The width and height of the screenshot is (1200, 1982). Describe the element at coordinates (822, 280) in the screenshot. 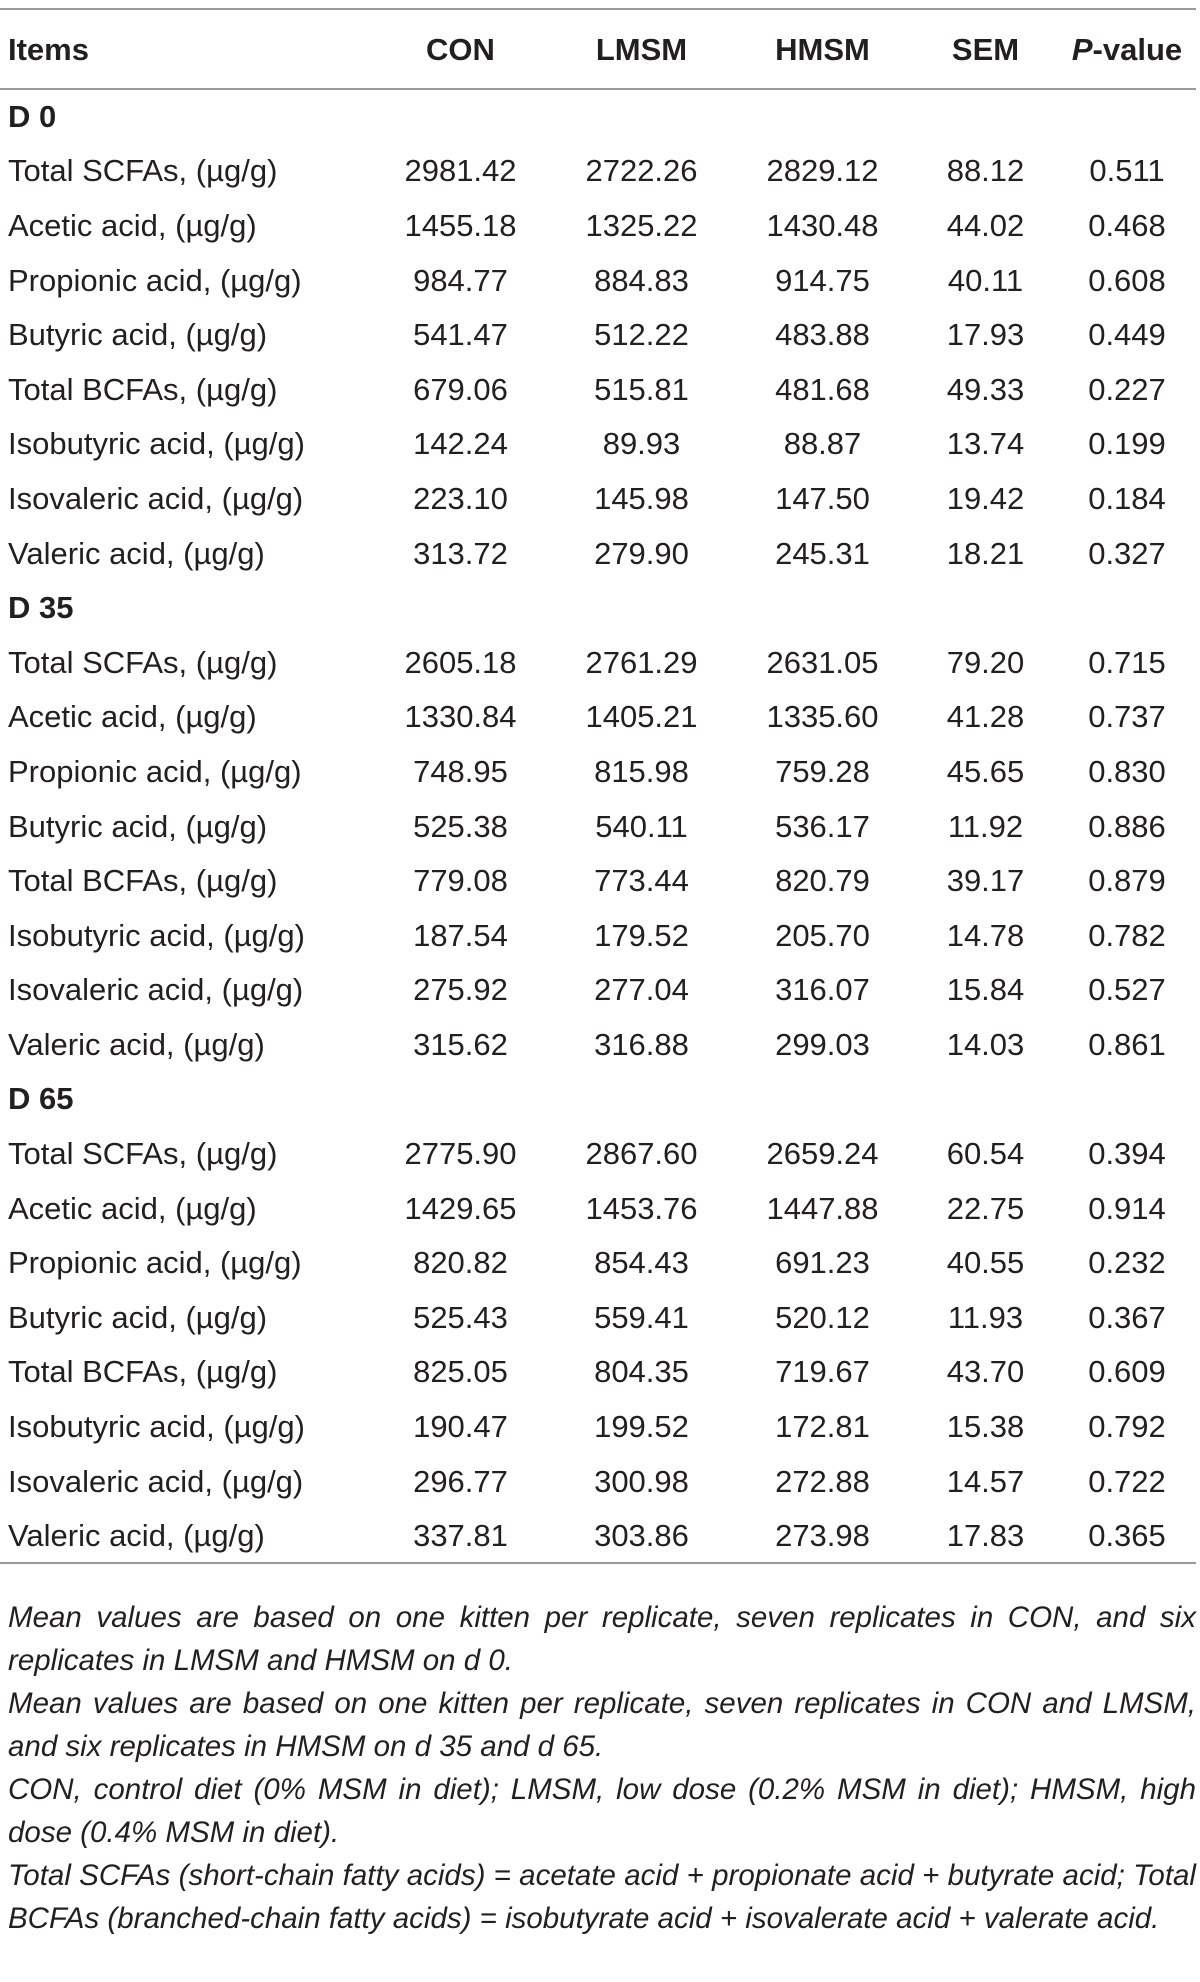

I see `cell-hmsm: 914.75` at that location.